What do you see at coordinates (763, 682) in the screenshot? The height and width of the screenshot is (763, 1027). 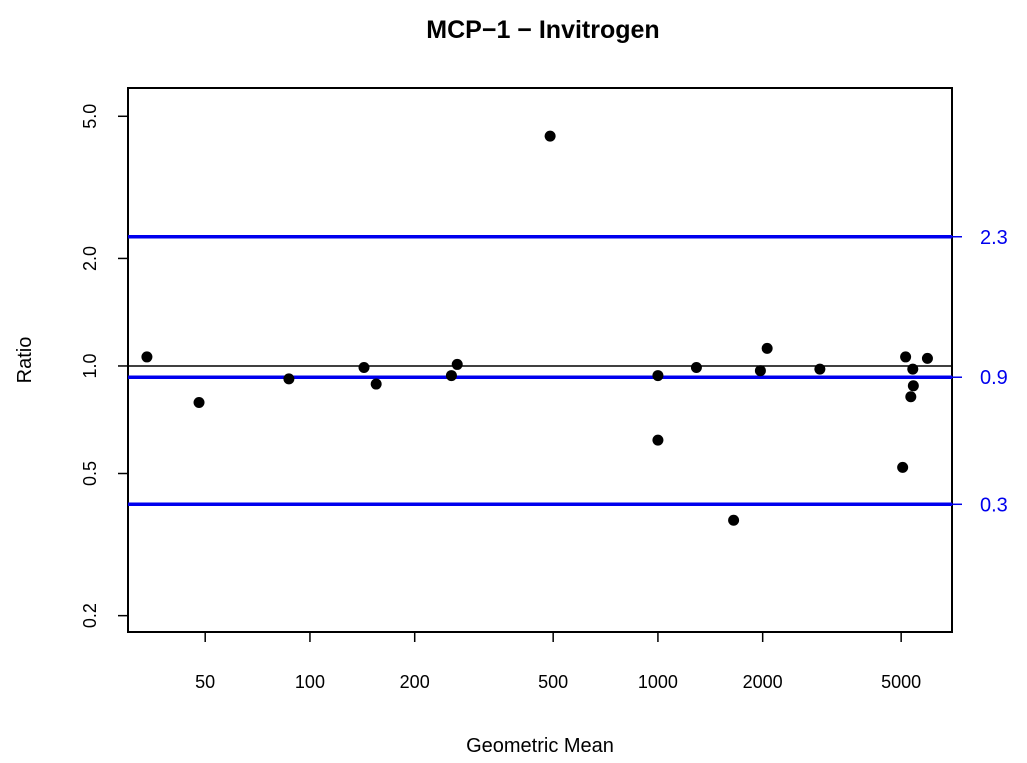 I see `x-tick-label: 2000` at bounding box center [763, 682].